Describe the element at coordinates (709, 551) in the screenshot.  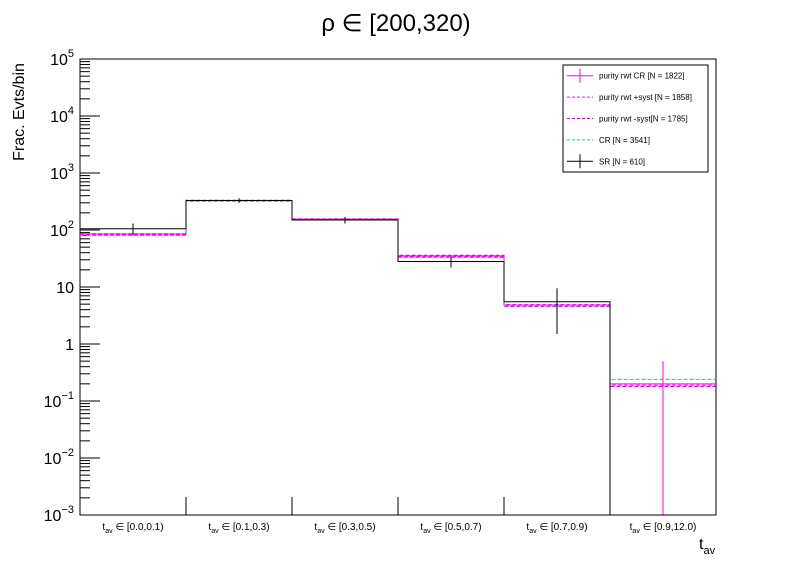
I see `x-axis-label-sub: av` at that location.